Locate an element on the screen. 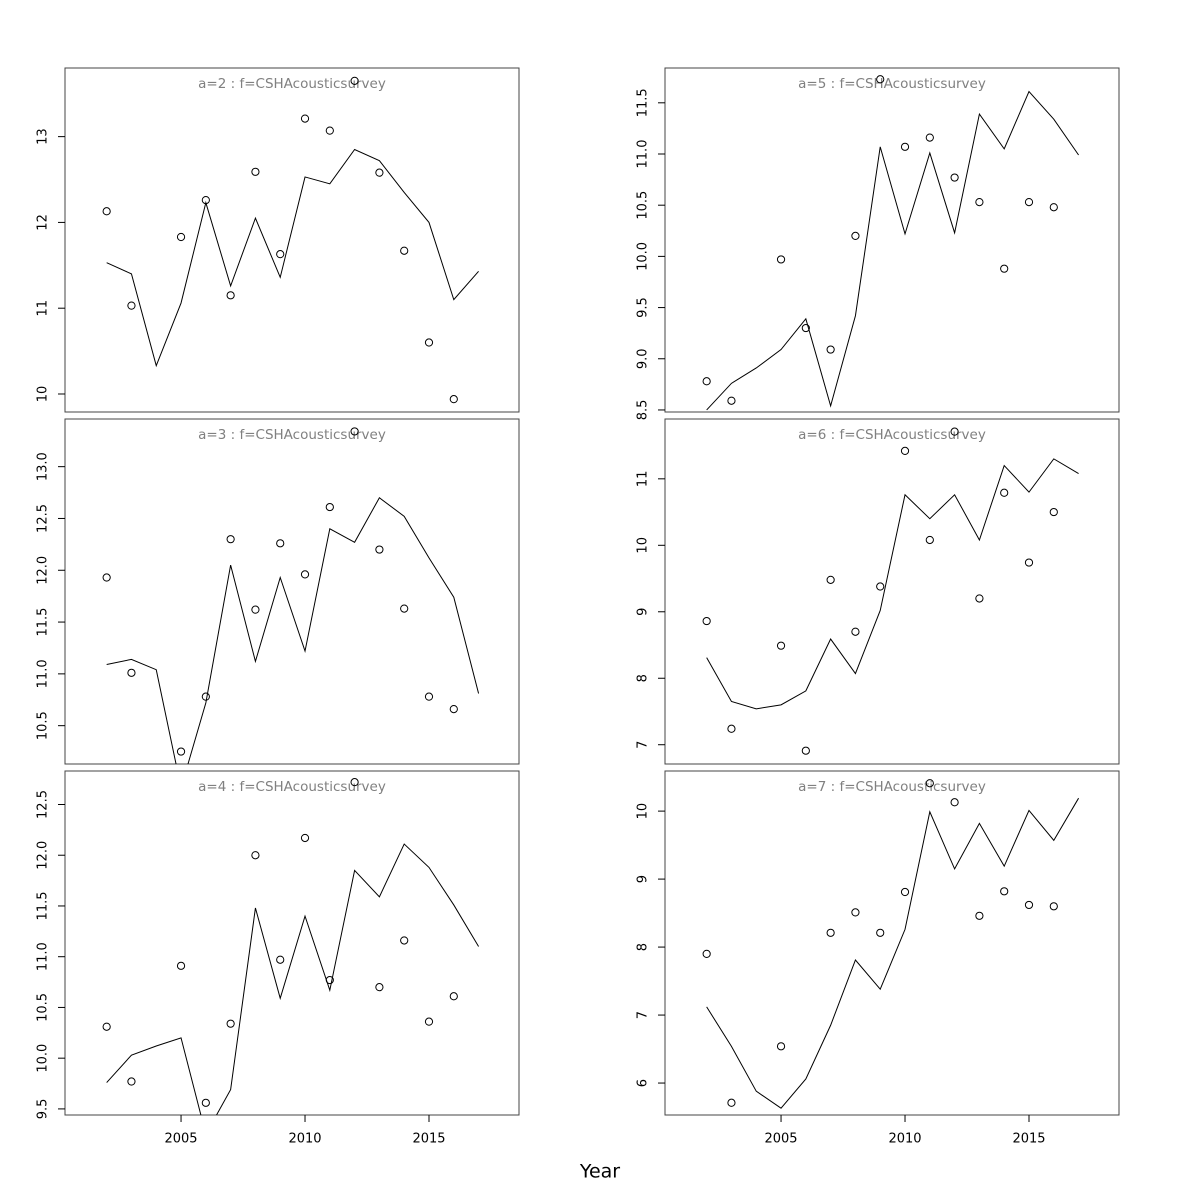 The image size is (1200, 1200). panel-title: a=3 : f=CSHAcousticsurvey is located at coordinates (292, 435).